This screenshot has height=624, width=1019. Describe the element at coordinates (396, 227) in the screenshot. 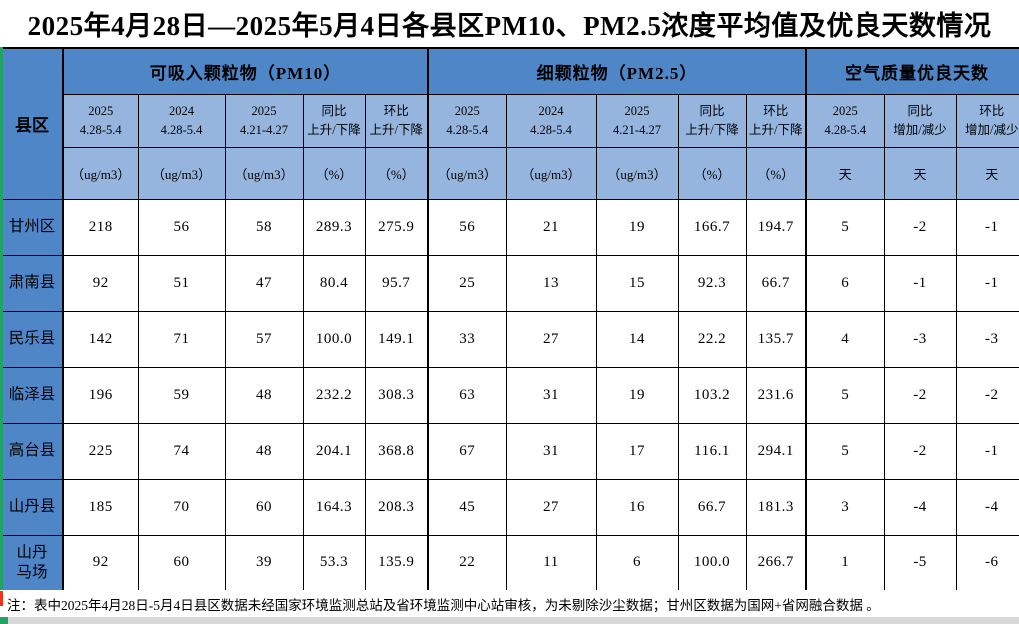

I see `data-cell: 275.9` at that location.